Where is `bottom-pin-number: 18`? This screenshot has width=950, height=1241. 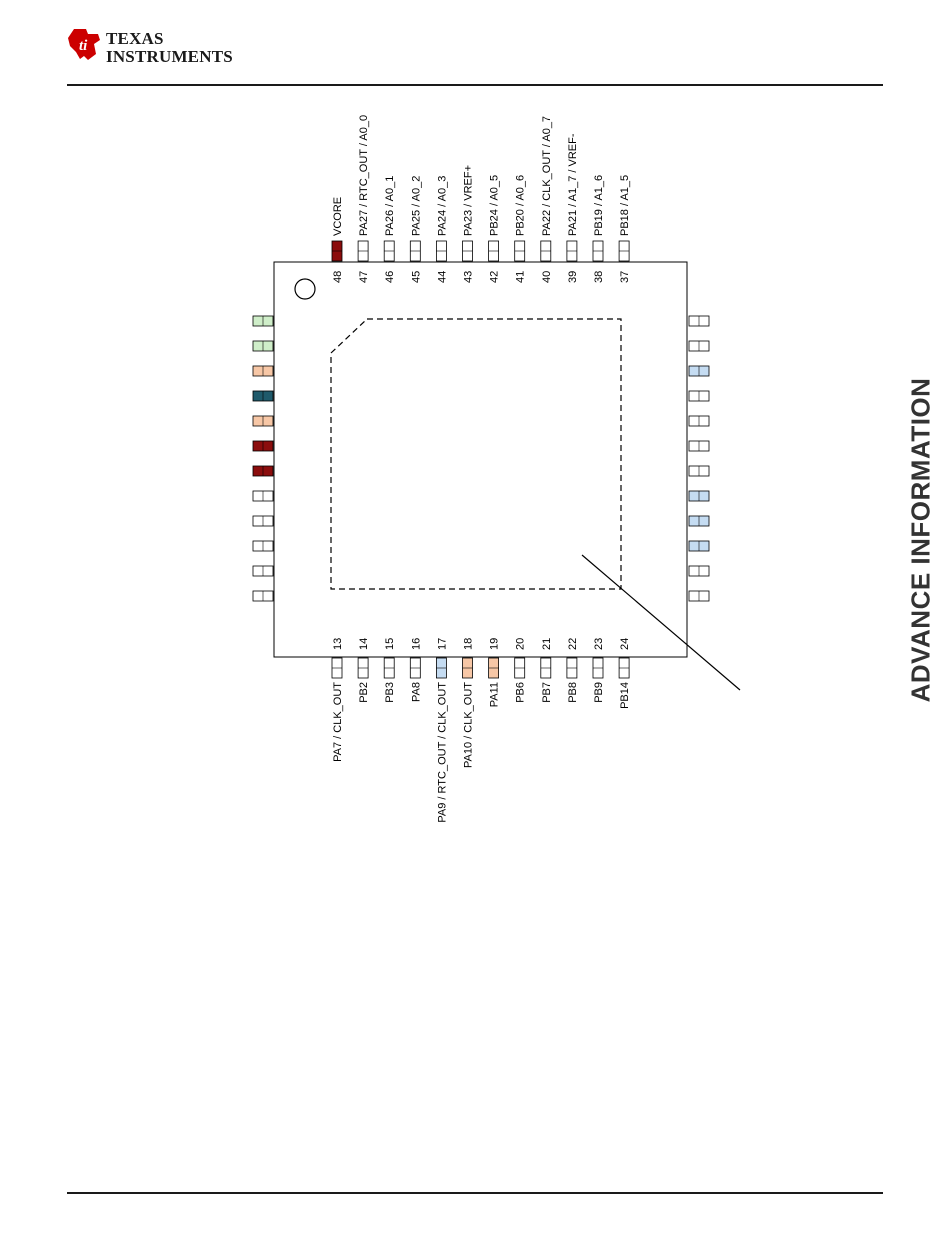 bottom-pin-number: 18 is located at coordinates (469, 644).